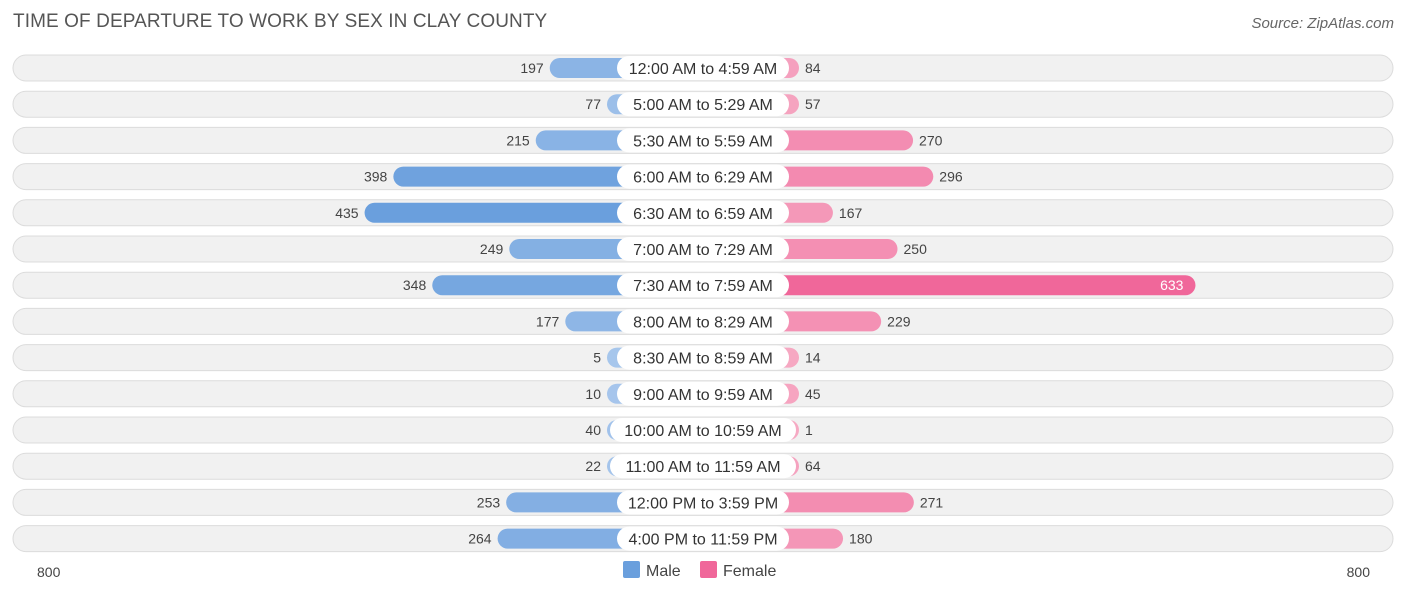 This screenshot has height=595, width=1406. What do you see at coordinates (1172, 285) in the screenshot?
I see `female-value-label: 633` at bounding box center [1172, 285].